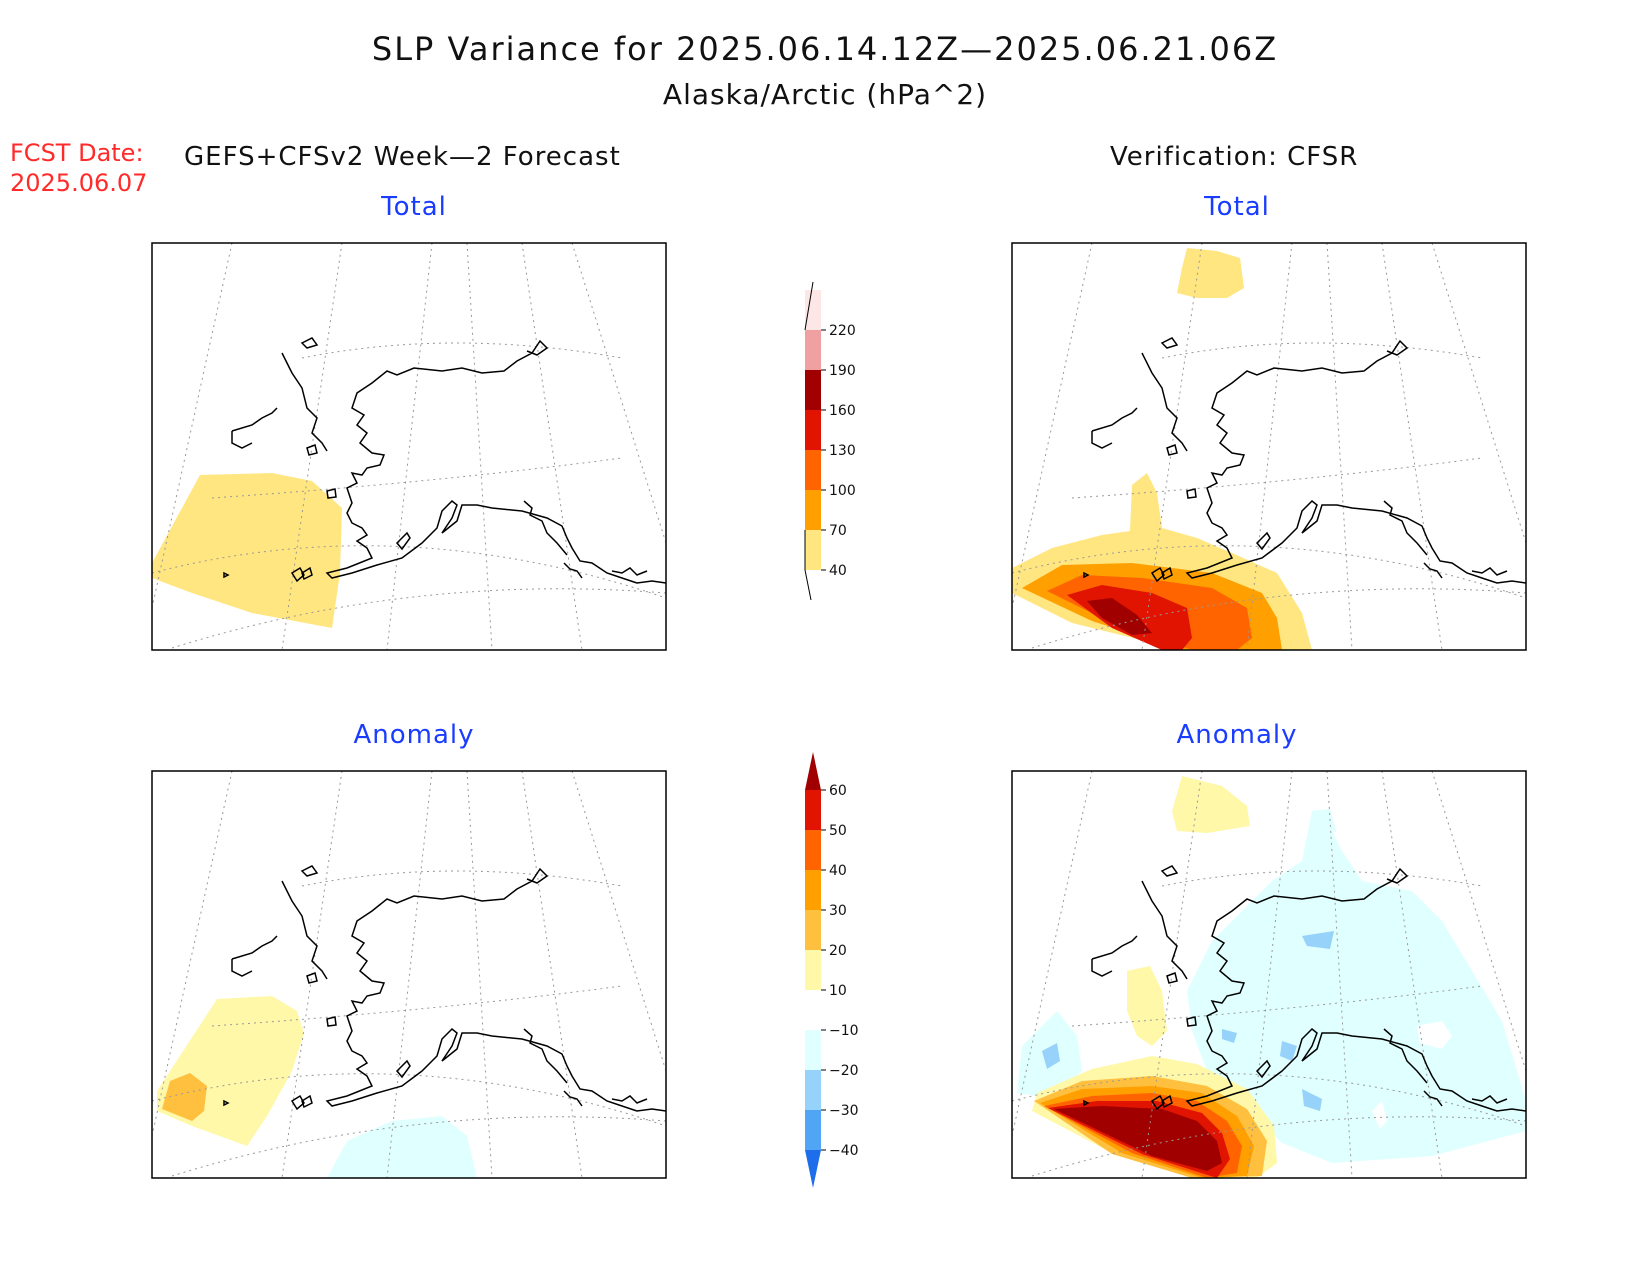 Image resolution: width=1650 pixels, height=1275 pixels. What do you see at coordinates (79, 183) in the screenshot?
I see `forecast-date-value: 2025.06.07` at bounding box center [79, 183].